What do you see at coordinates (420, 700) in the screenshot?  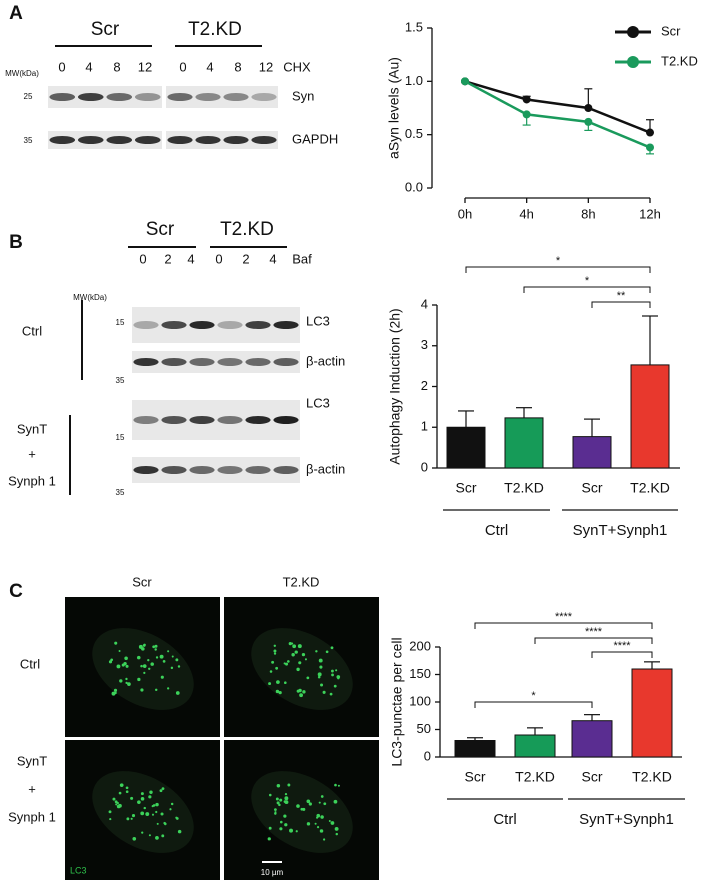 I see `y-tick-label: 100` at bounding box center [420, 700].